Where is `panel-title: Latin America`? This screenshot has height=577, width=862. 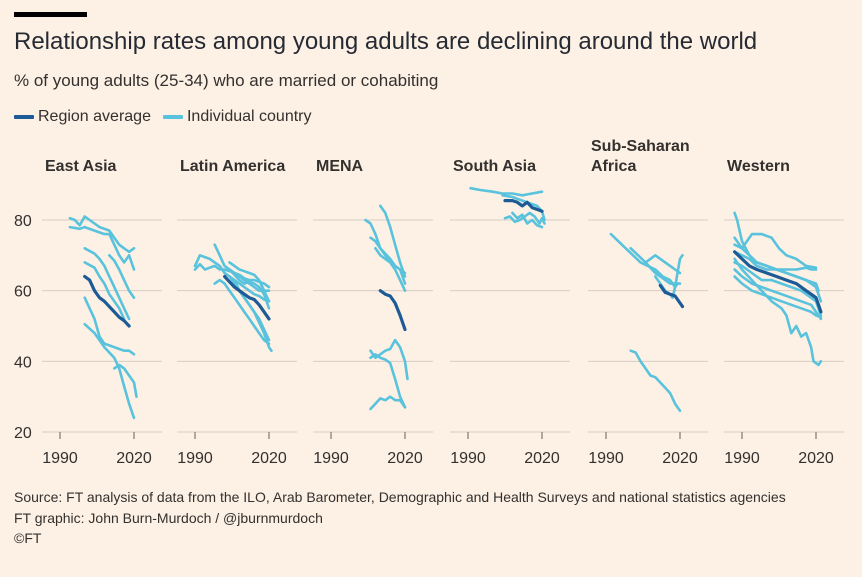 panel-title: Latin America is located at coordinates (232, 166).